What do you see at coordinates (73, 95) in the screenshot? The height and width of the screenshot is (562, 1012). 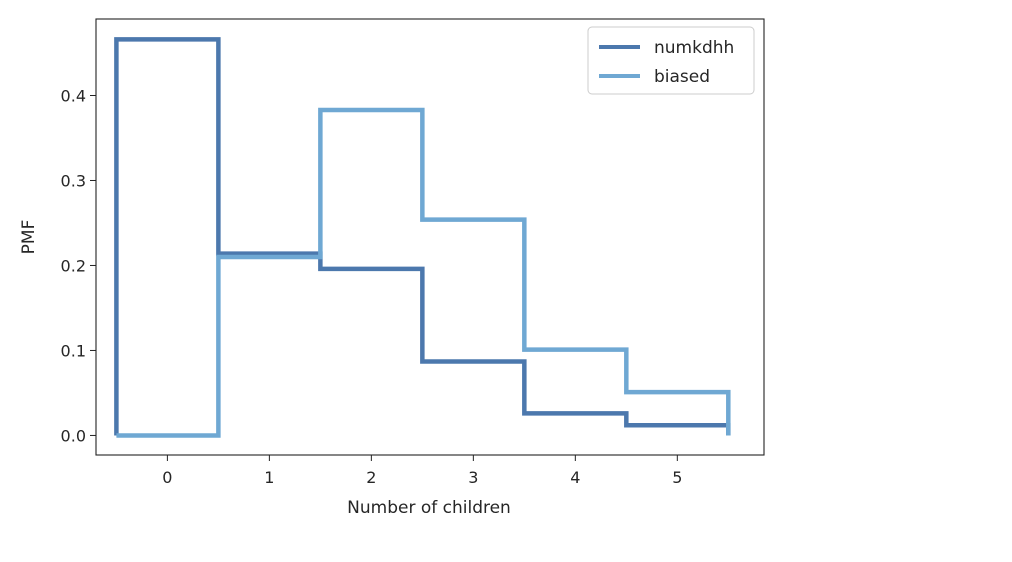 I see `y-tick-label: 0.4` at bounding box center [73, 95].